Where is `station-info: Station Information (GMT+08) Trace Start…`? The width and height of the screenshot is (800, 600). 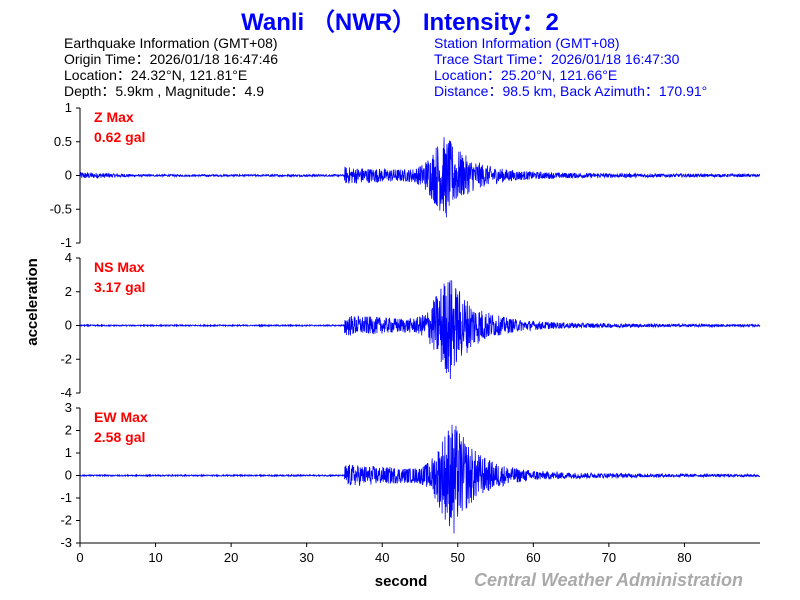 station-info: Station Information (GMT+08) Trace Start… is located at coordinates (570, 67).